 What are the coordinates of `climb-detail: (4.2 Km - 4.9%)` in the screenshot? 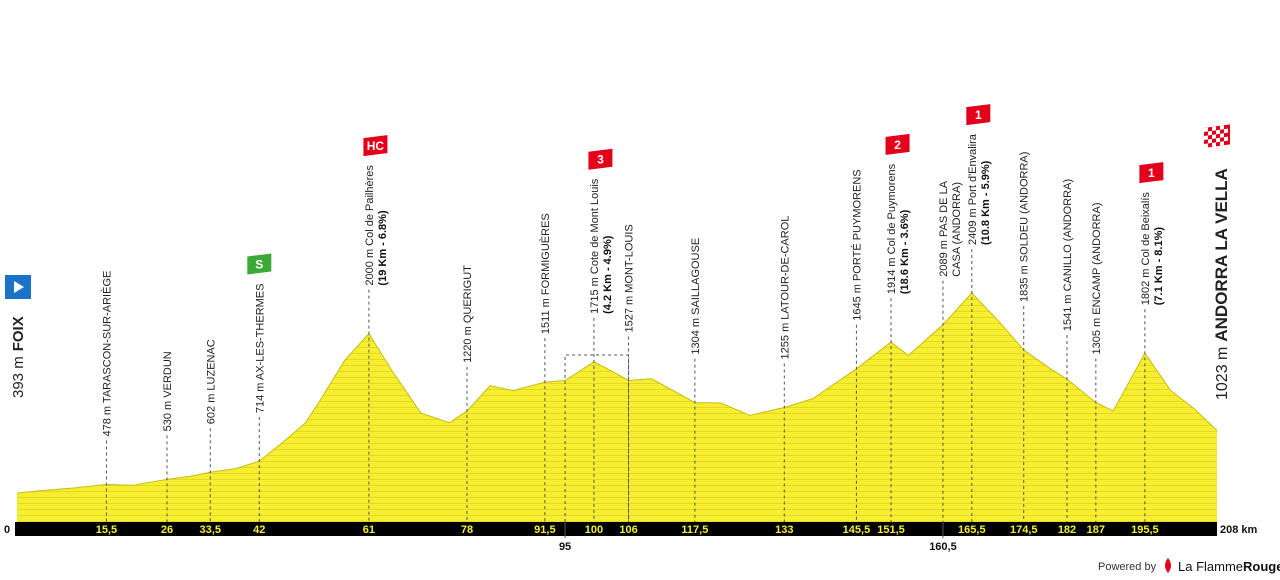 It's located at (608, 274).